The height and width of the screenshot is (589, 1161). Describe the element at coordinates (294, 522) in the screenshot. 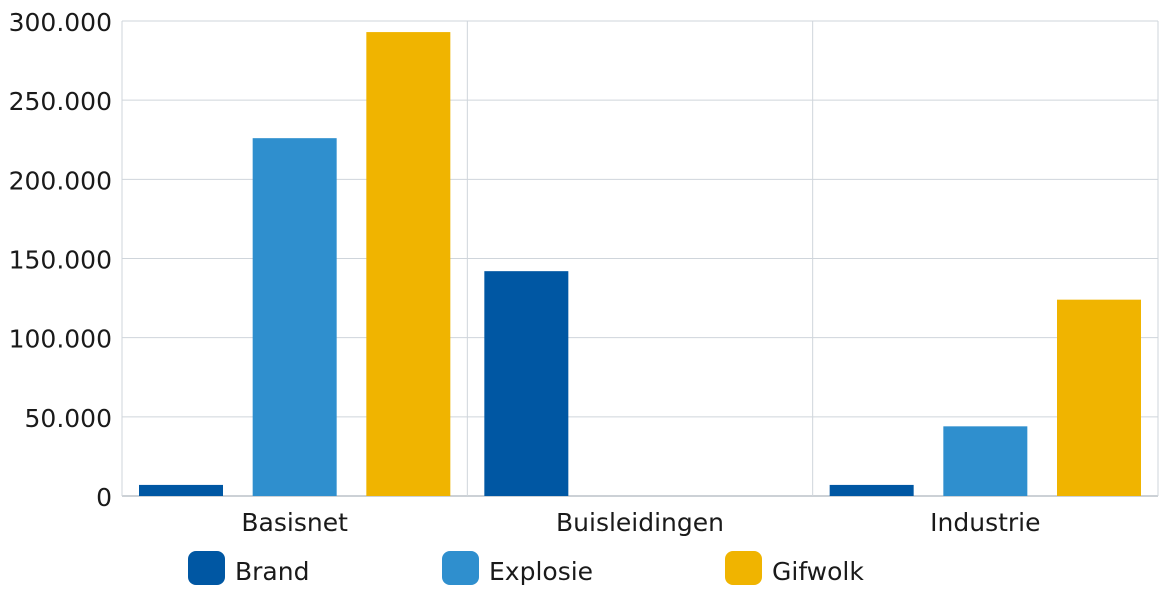

I see `x-tick-label: Basisnet` at that location.